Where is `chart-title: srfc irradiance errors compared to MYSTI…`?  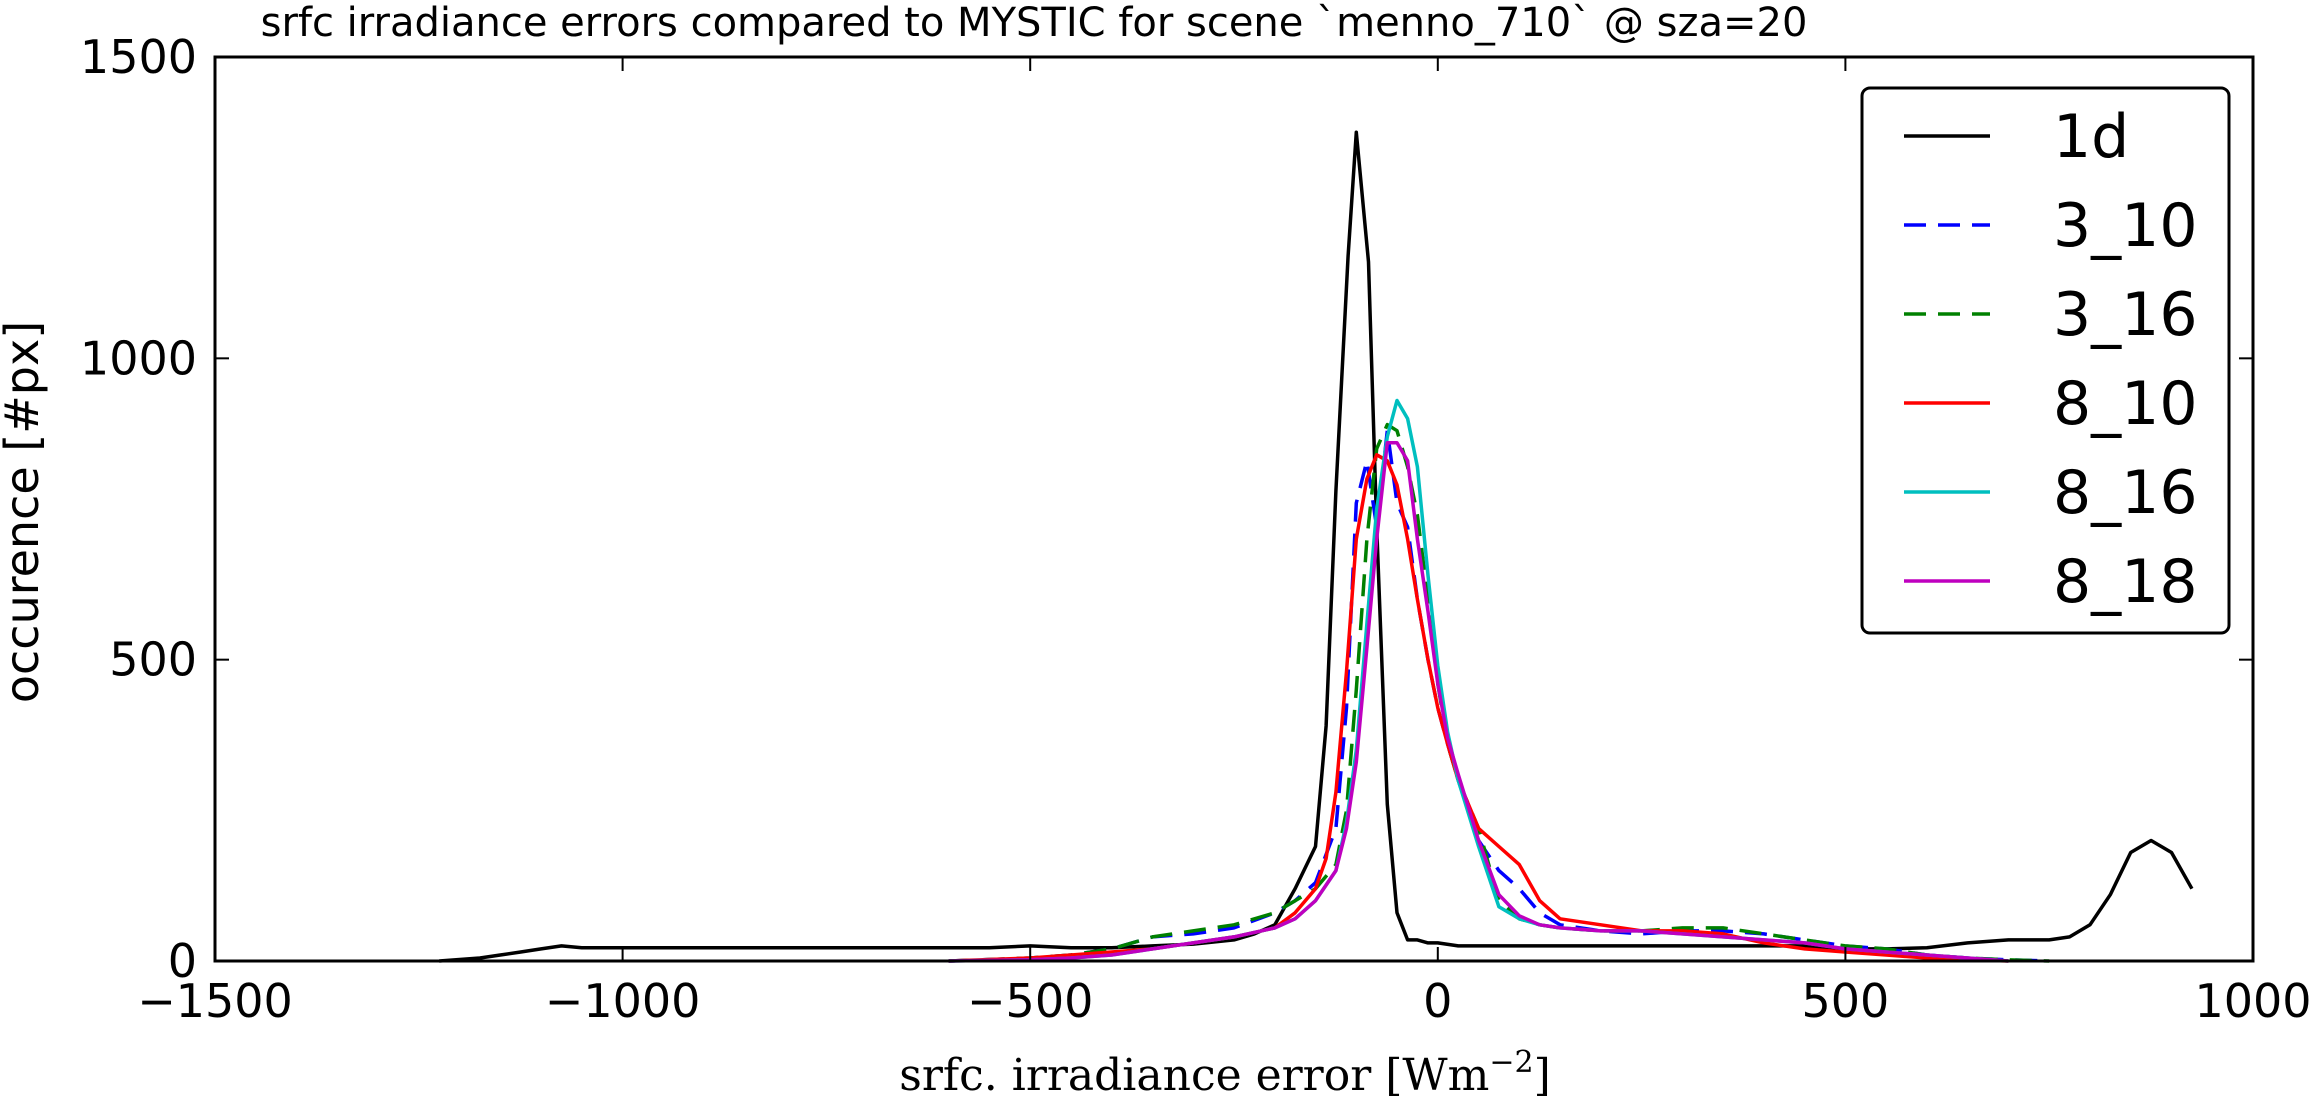
chart-title: srfc irradiance errors compared to MYSTI… is located at coordinates (1034, 23).